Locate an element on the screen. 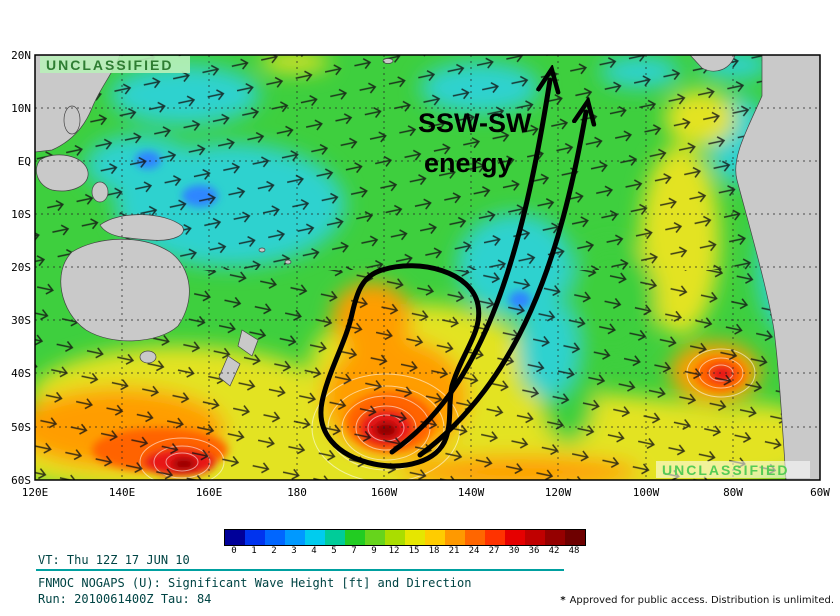 This screenshot has width=840, height=616. colorbar-value: 18 is located at coordinates (434, 551).